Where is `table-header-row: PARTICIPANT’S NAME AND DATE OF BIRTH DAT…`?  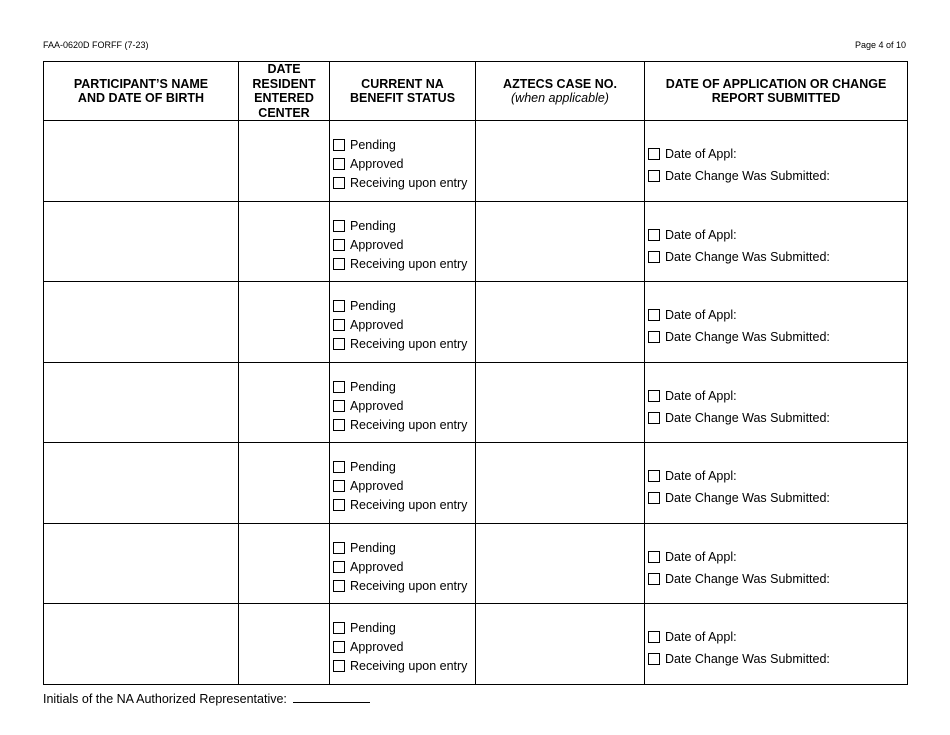 table-header-row: PARTICIPANT’S NAME AND DATE OF BIRTH DAT… is located at coordinates (475, 91).